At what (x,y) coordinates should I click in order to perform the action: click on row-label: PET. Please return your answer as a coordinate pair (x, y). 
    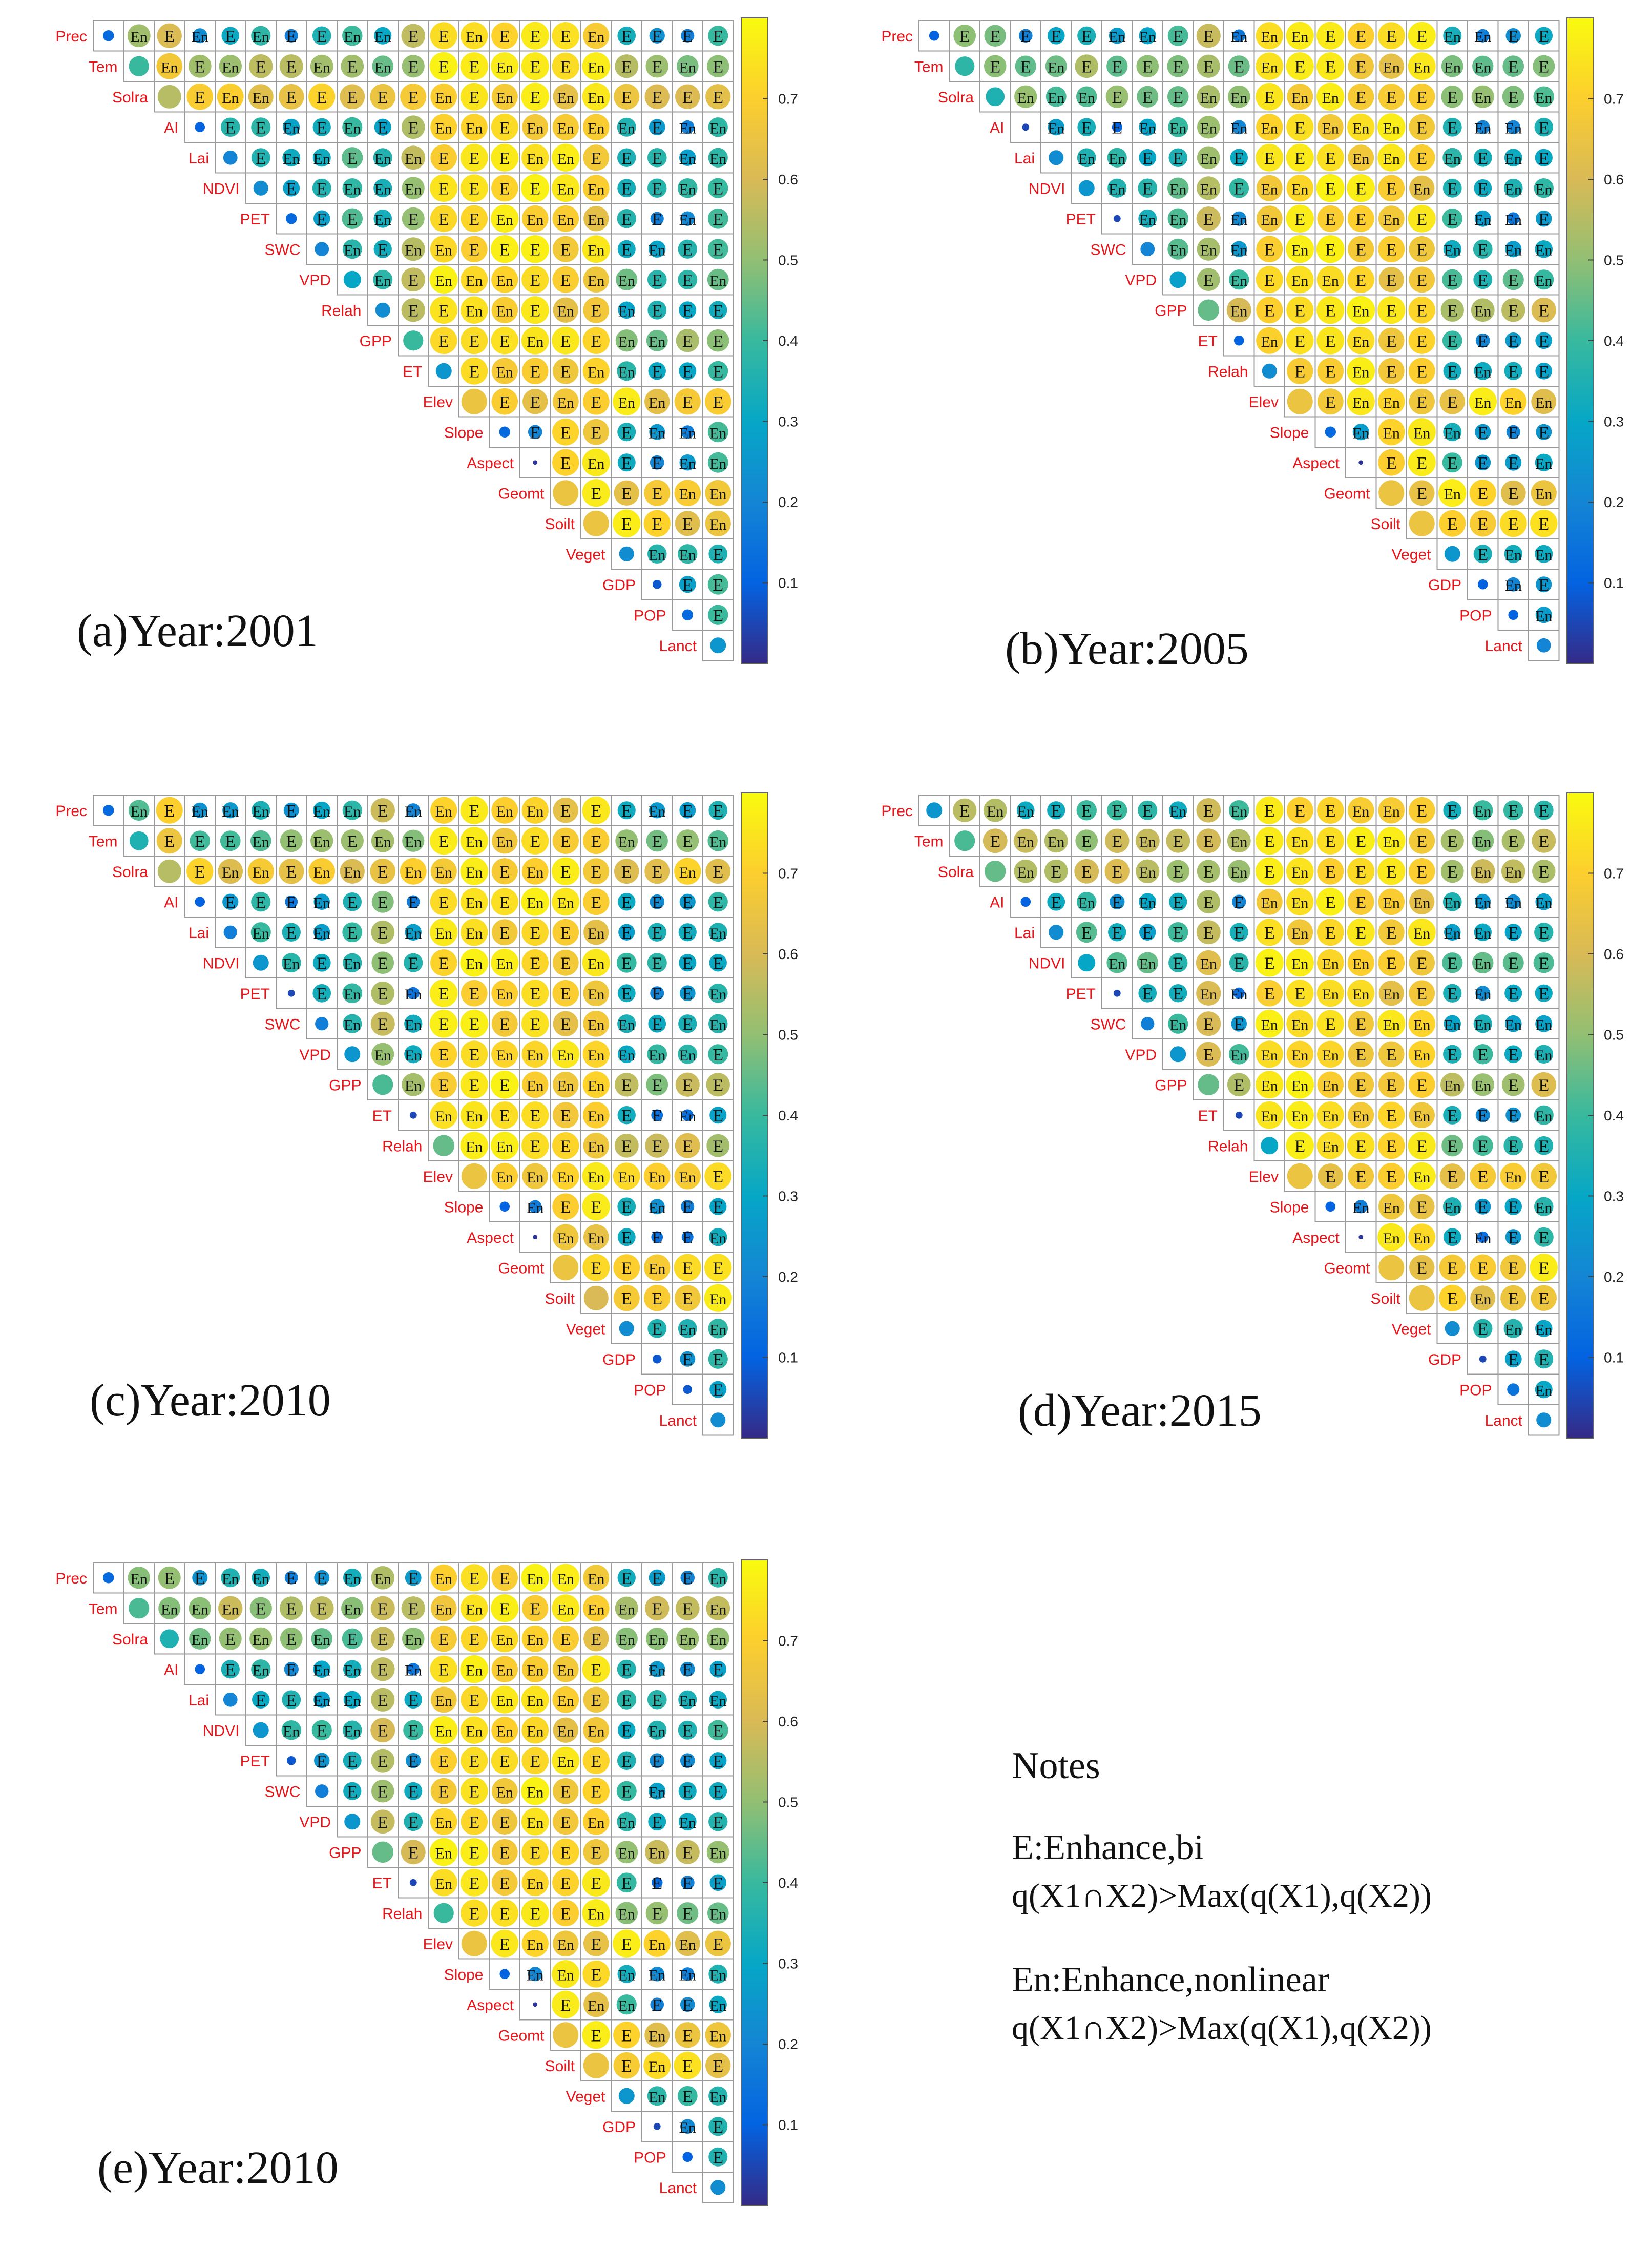
    Looking at the image, I should click on (1081, 220).